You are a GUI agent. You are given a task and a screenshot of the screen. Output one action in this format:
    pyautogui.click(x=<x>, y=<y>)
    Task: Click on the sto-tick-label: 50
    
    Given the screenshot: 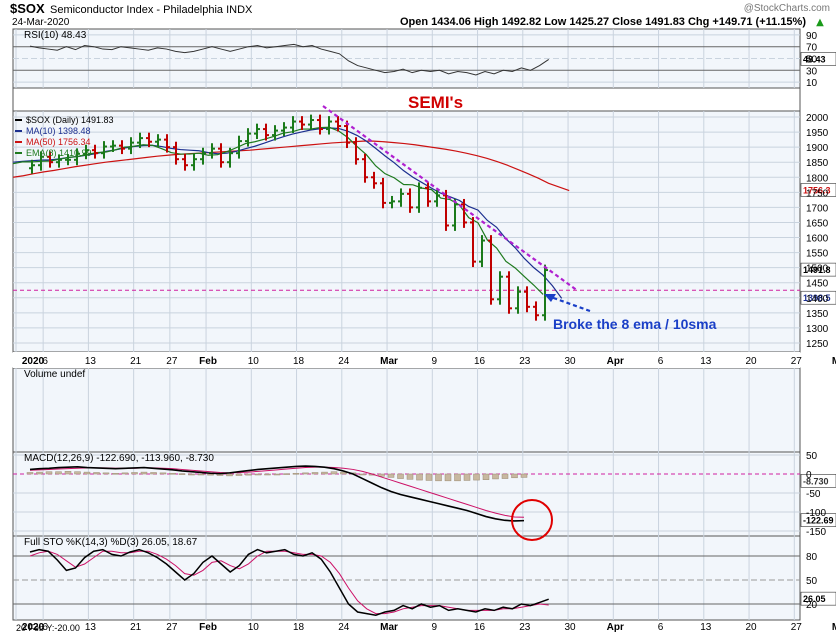 What is the action you would take?
    pyautogui.click(x=812, y=581)
    